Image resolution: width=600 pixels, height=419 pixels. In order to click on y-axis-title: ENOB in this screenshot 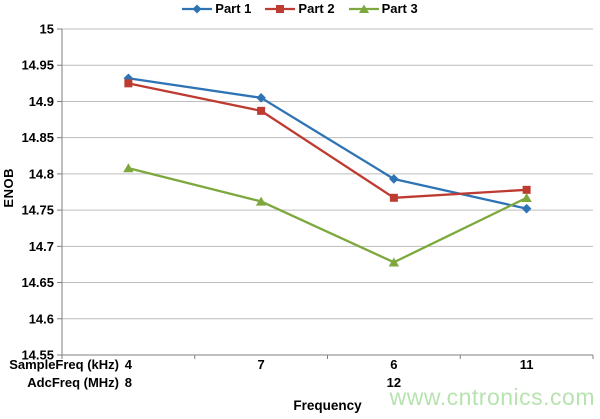, I will do `click(8, 188)`.